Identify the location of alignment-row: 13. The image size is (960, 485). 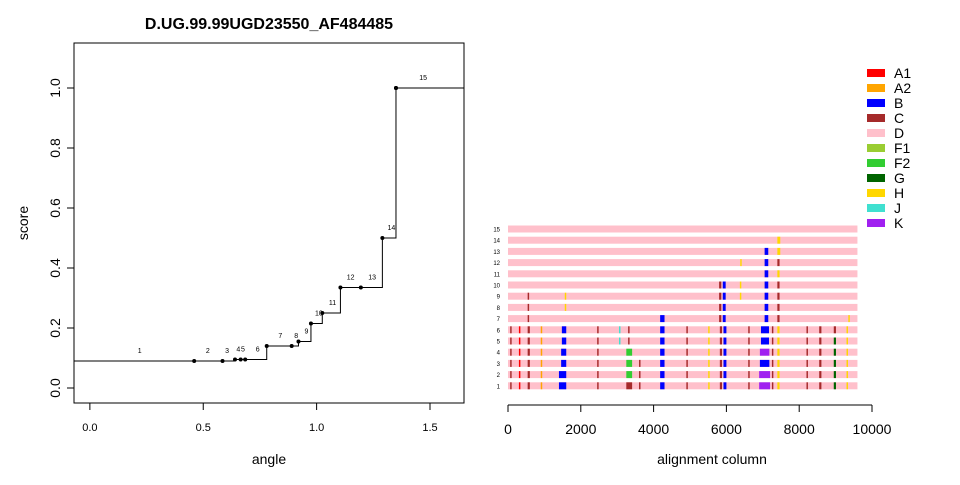
(675, 251).